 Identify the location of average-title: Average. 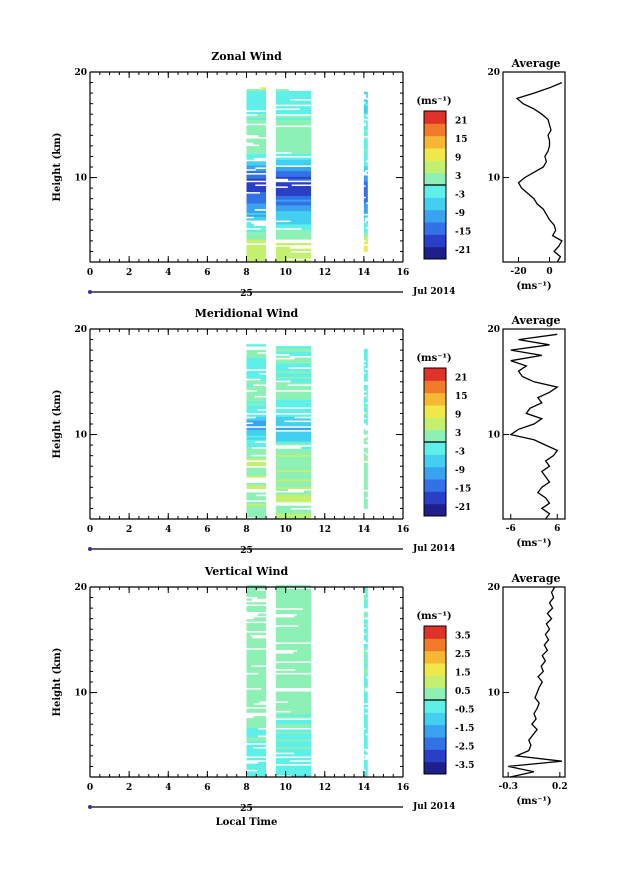
(535, 63).